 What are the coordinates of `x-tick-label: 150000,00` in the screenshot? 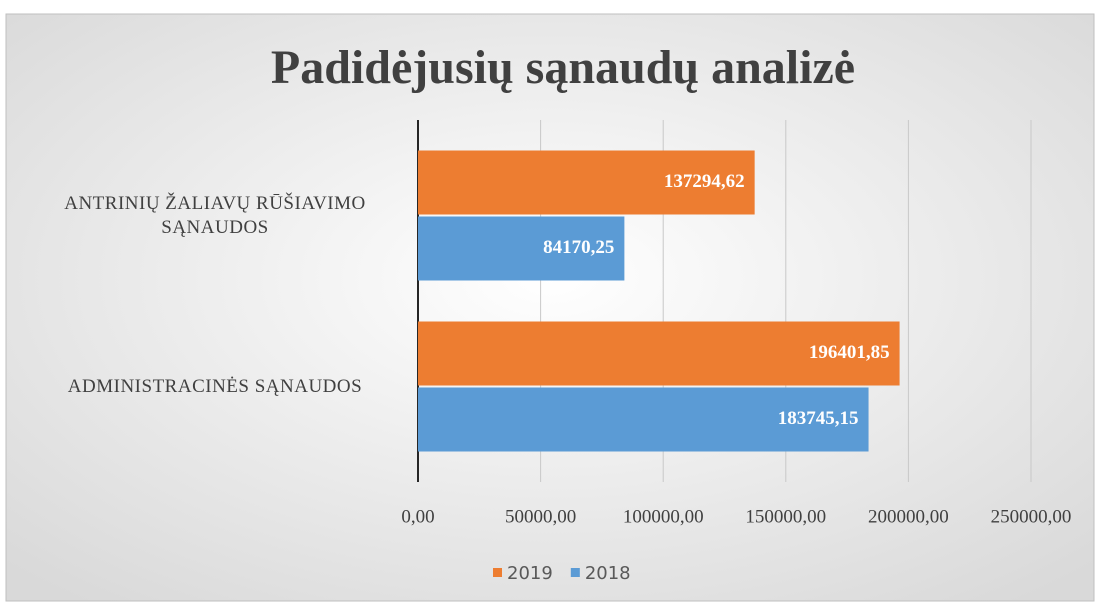 It's located at (785, 516).